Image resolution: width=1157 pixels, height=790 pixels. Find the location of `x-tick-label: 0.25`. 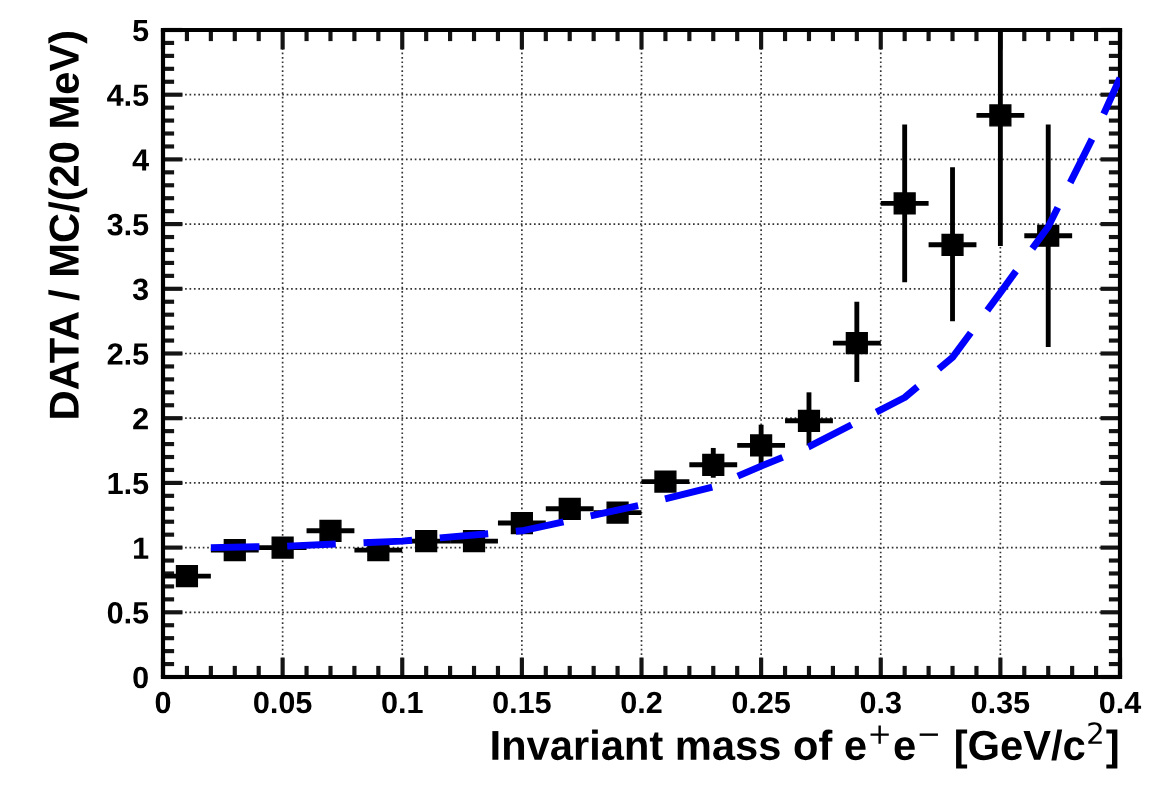

x-tick-label: 0.25 is located at coordinates (761, 702).